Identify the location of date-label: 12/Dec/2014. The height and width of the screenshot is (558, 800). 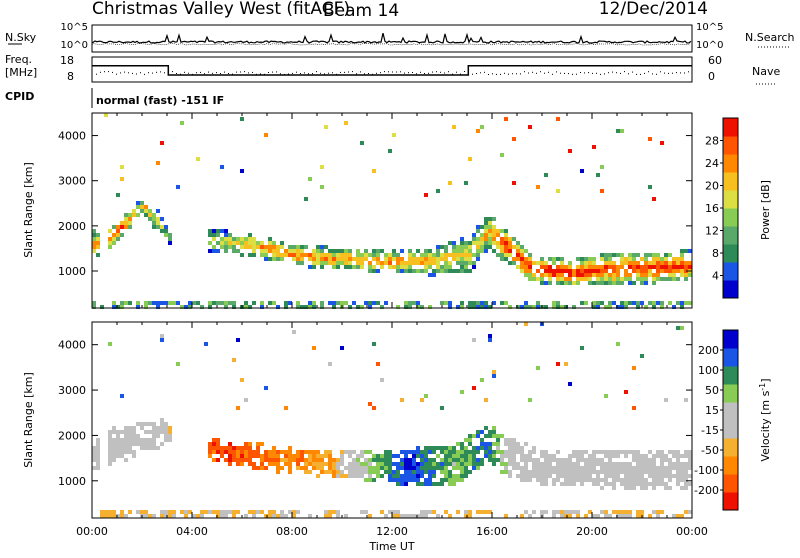
(653, 9).